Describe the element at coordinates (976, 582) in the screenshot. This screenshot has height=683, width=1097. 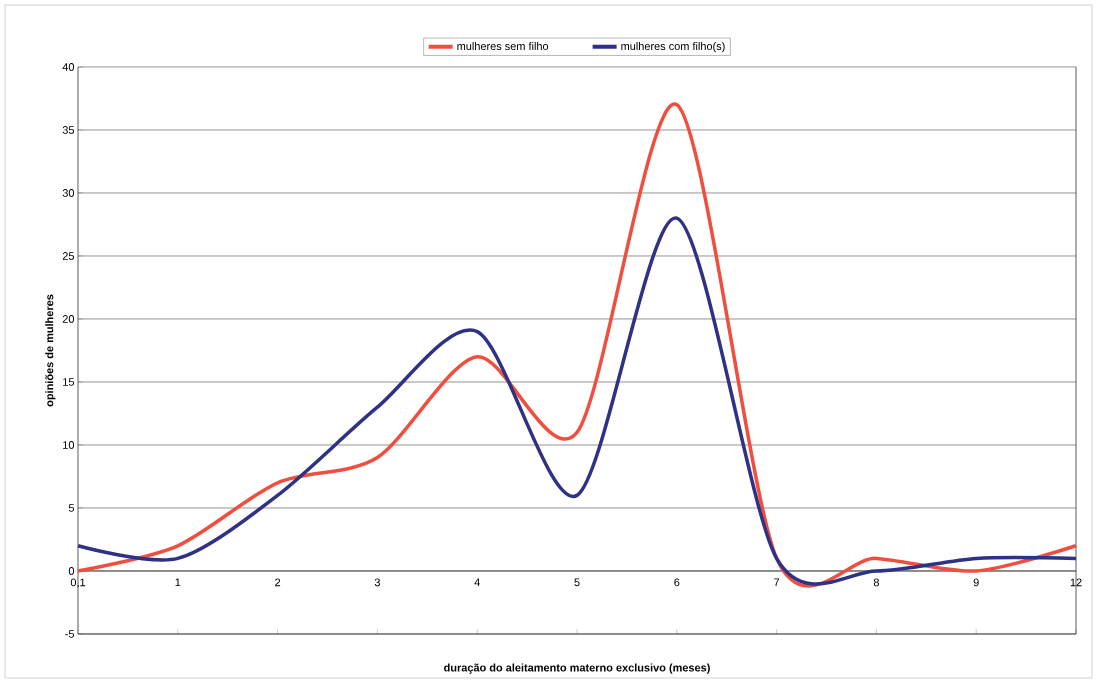
I see `x-tick-label: 9` at that location.